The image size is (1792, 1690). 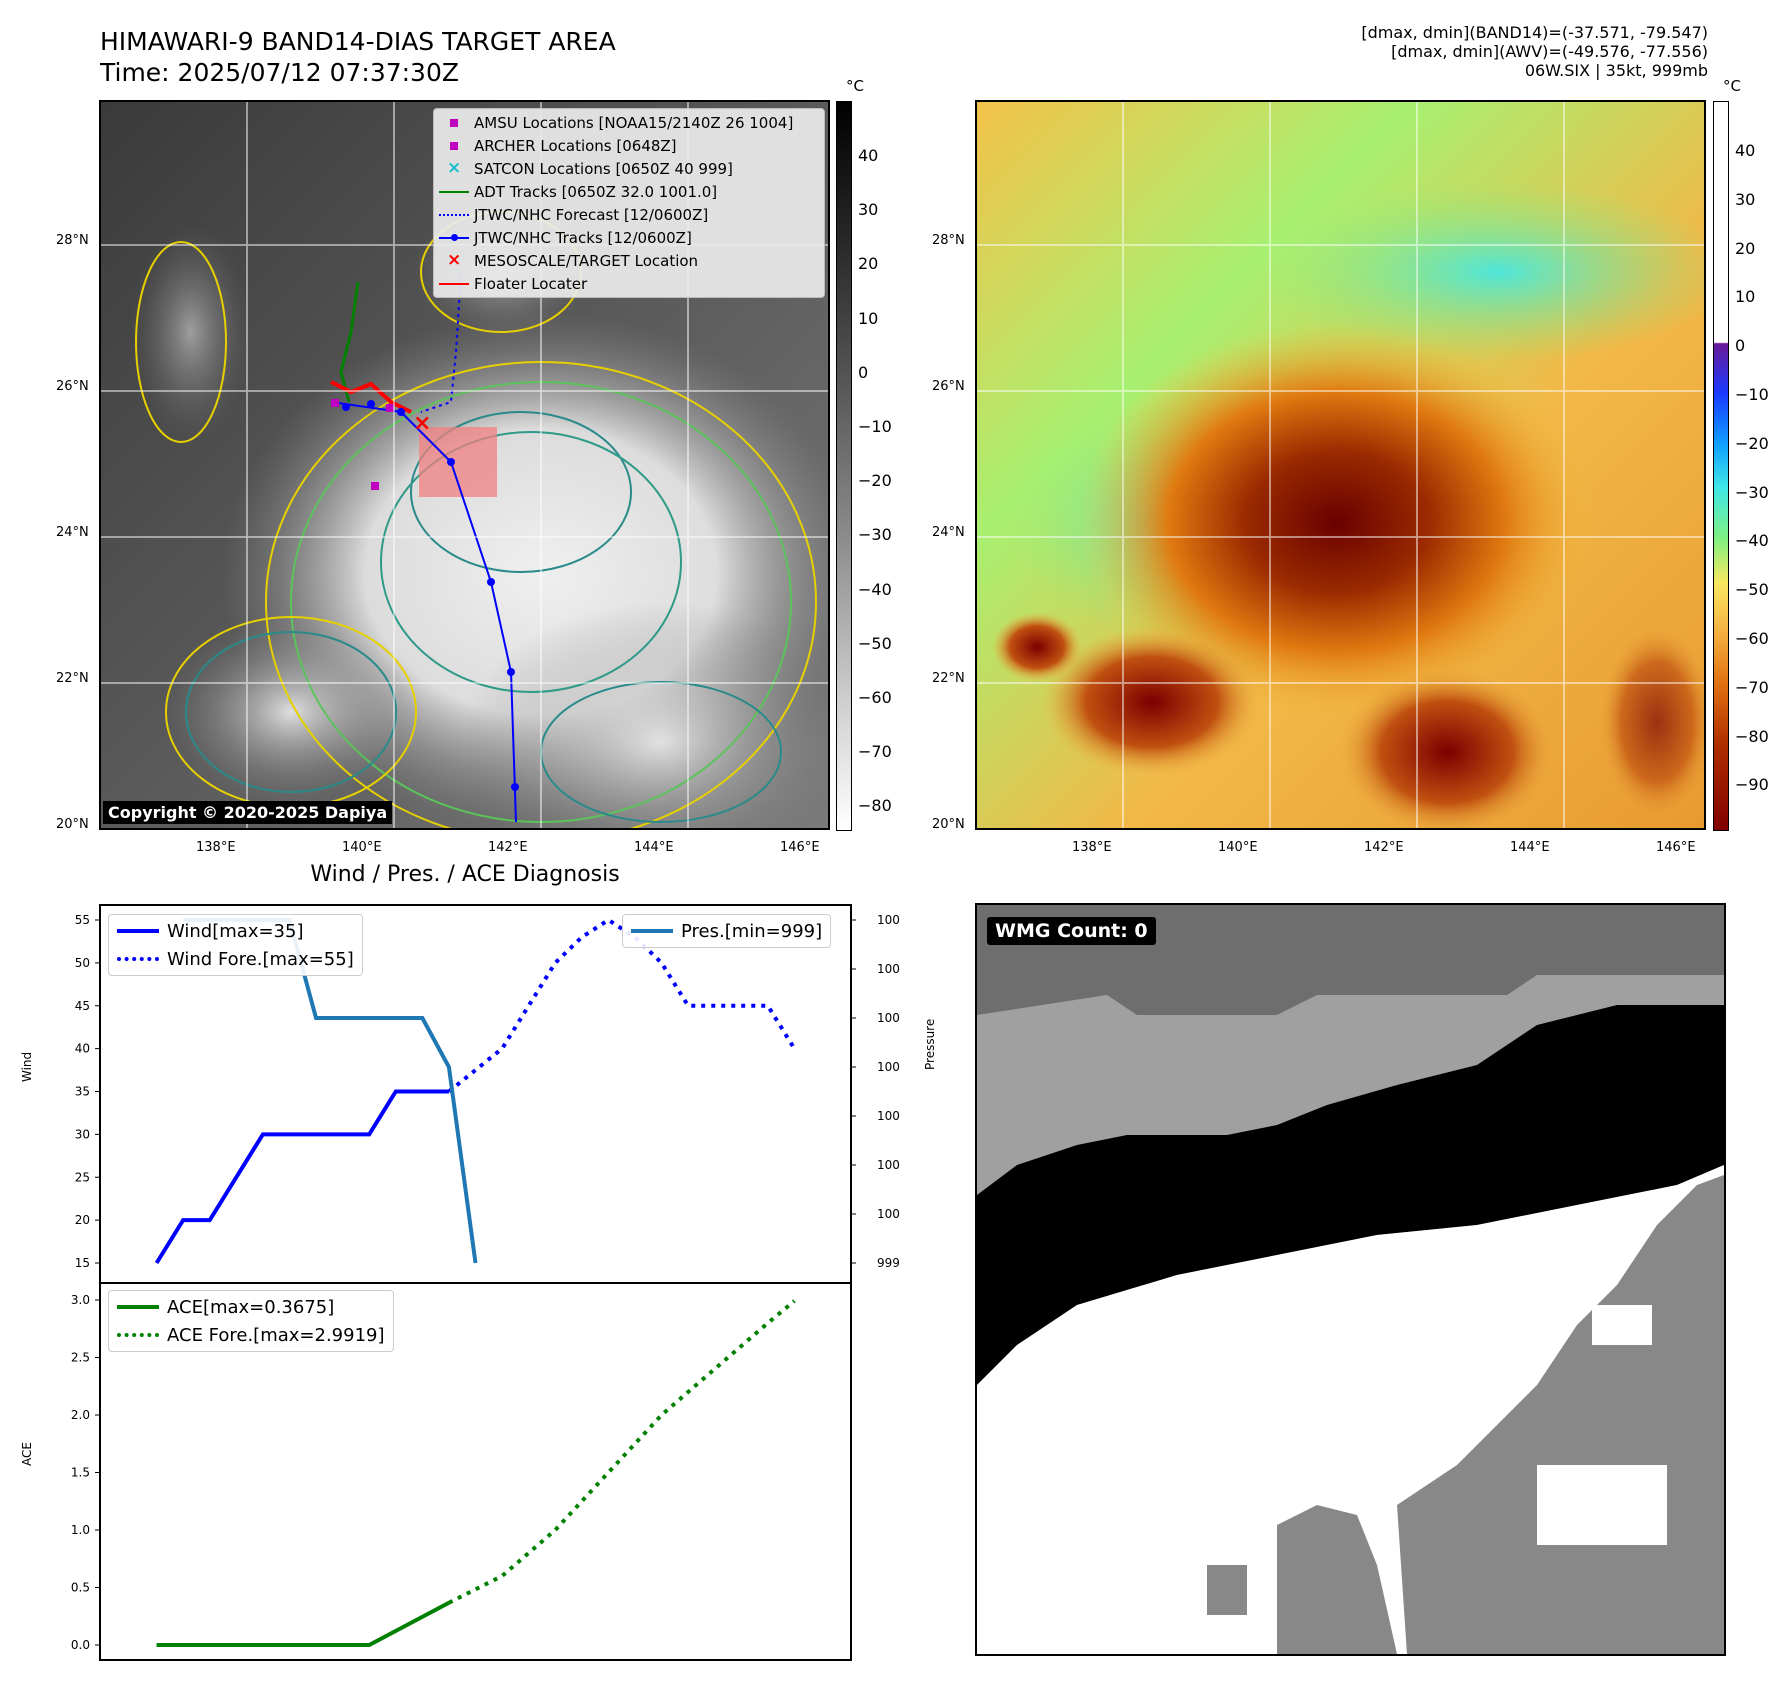 I want to click on pressure-axis-label: Pressure, so click(x=930, y=1044).